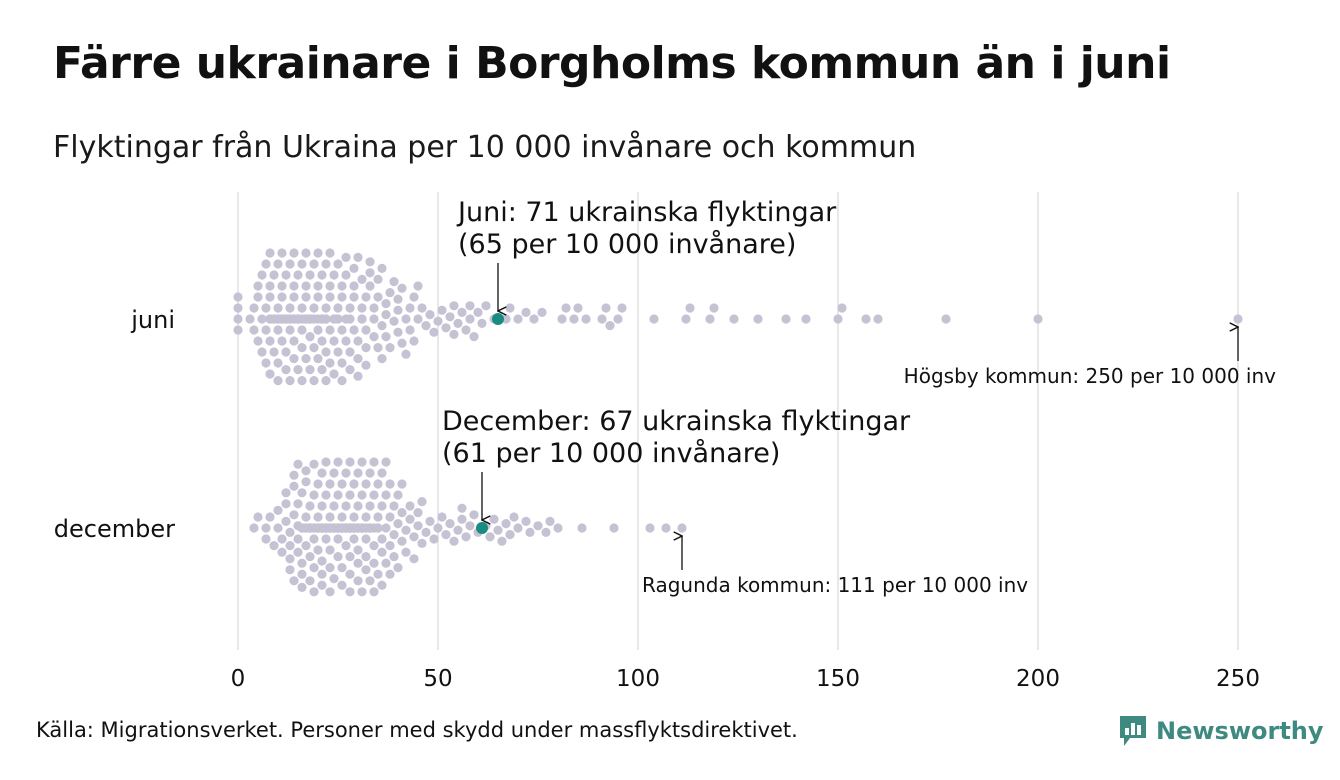 This screenshot has width=1340, height=780. What do you see at coordinates (1240, 731) in the screenshot?
I see `brand-name: Newsworthy` at bounding box center [1240, 731].